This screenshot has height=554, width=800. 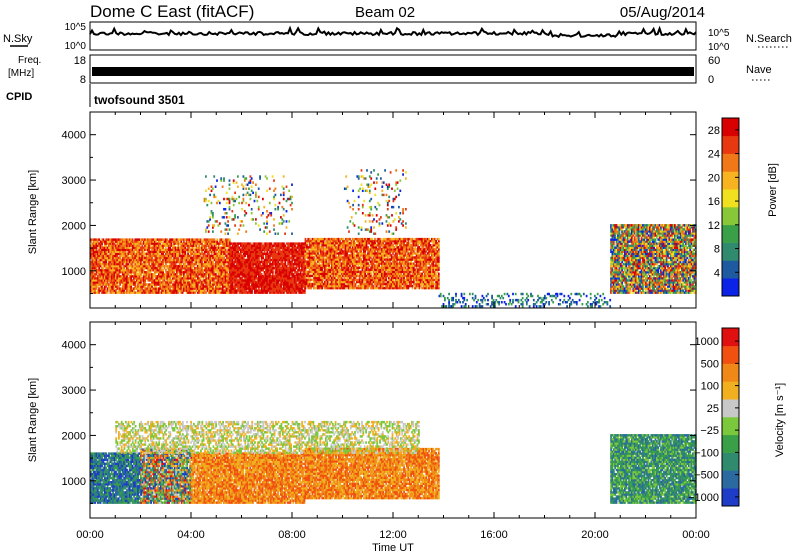 What do you see at coordinates (18, 39) in the screenshot?
I see `nsky-label: N.Sky` at bounding box center [18, 39].